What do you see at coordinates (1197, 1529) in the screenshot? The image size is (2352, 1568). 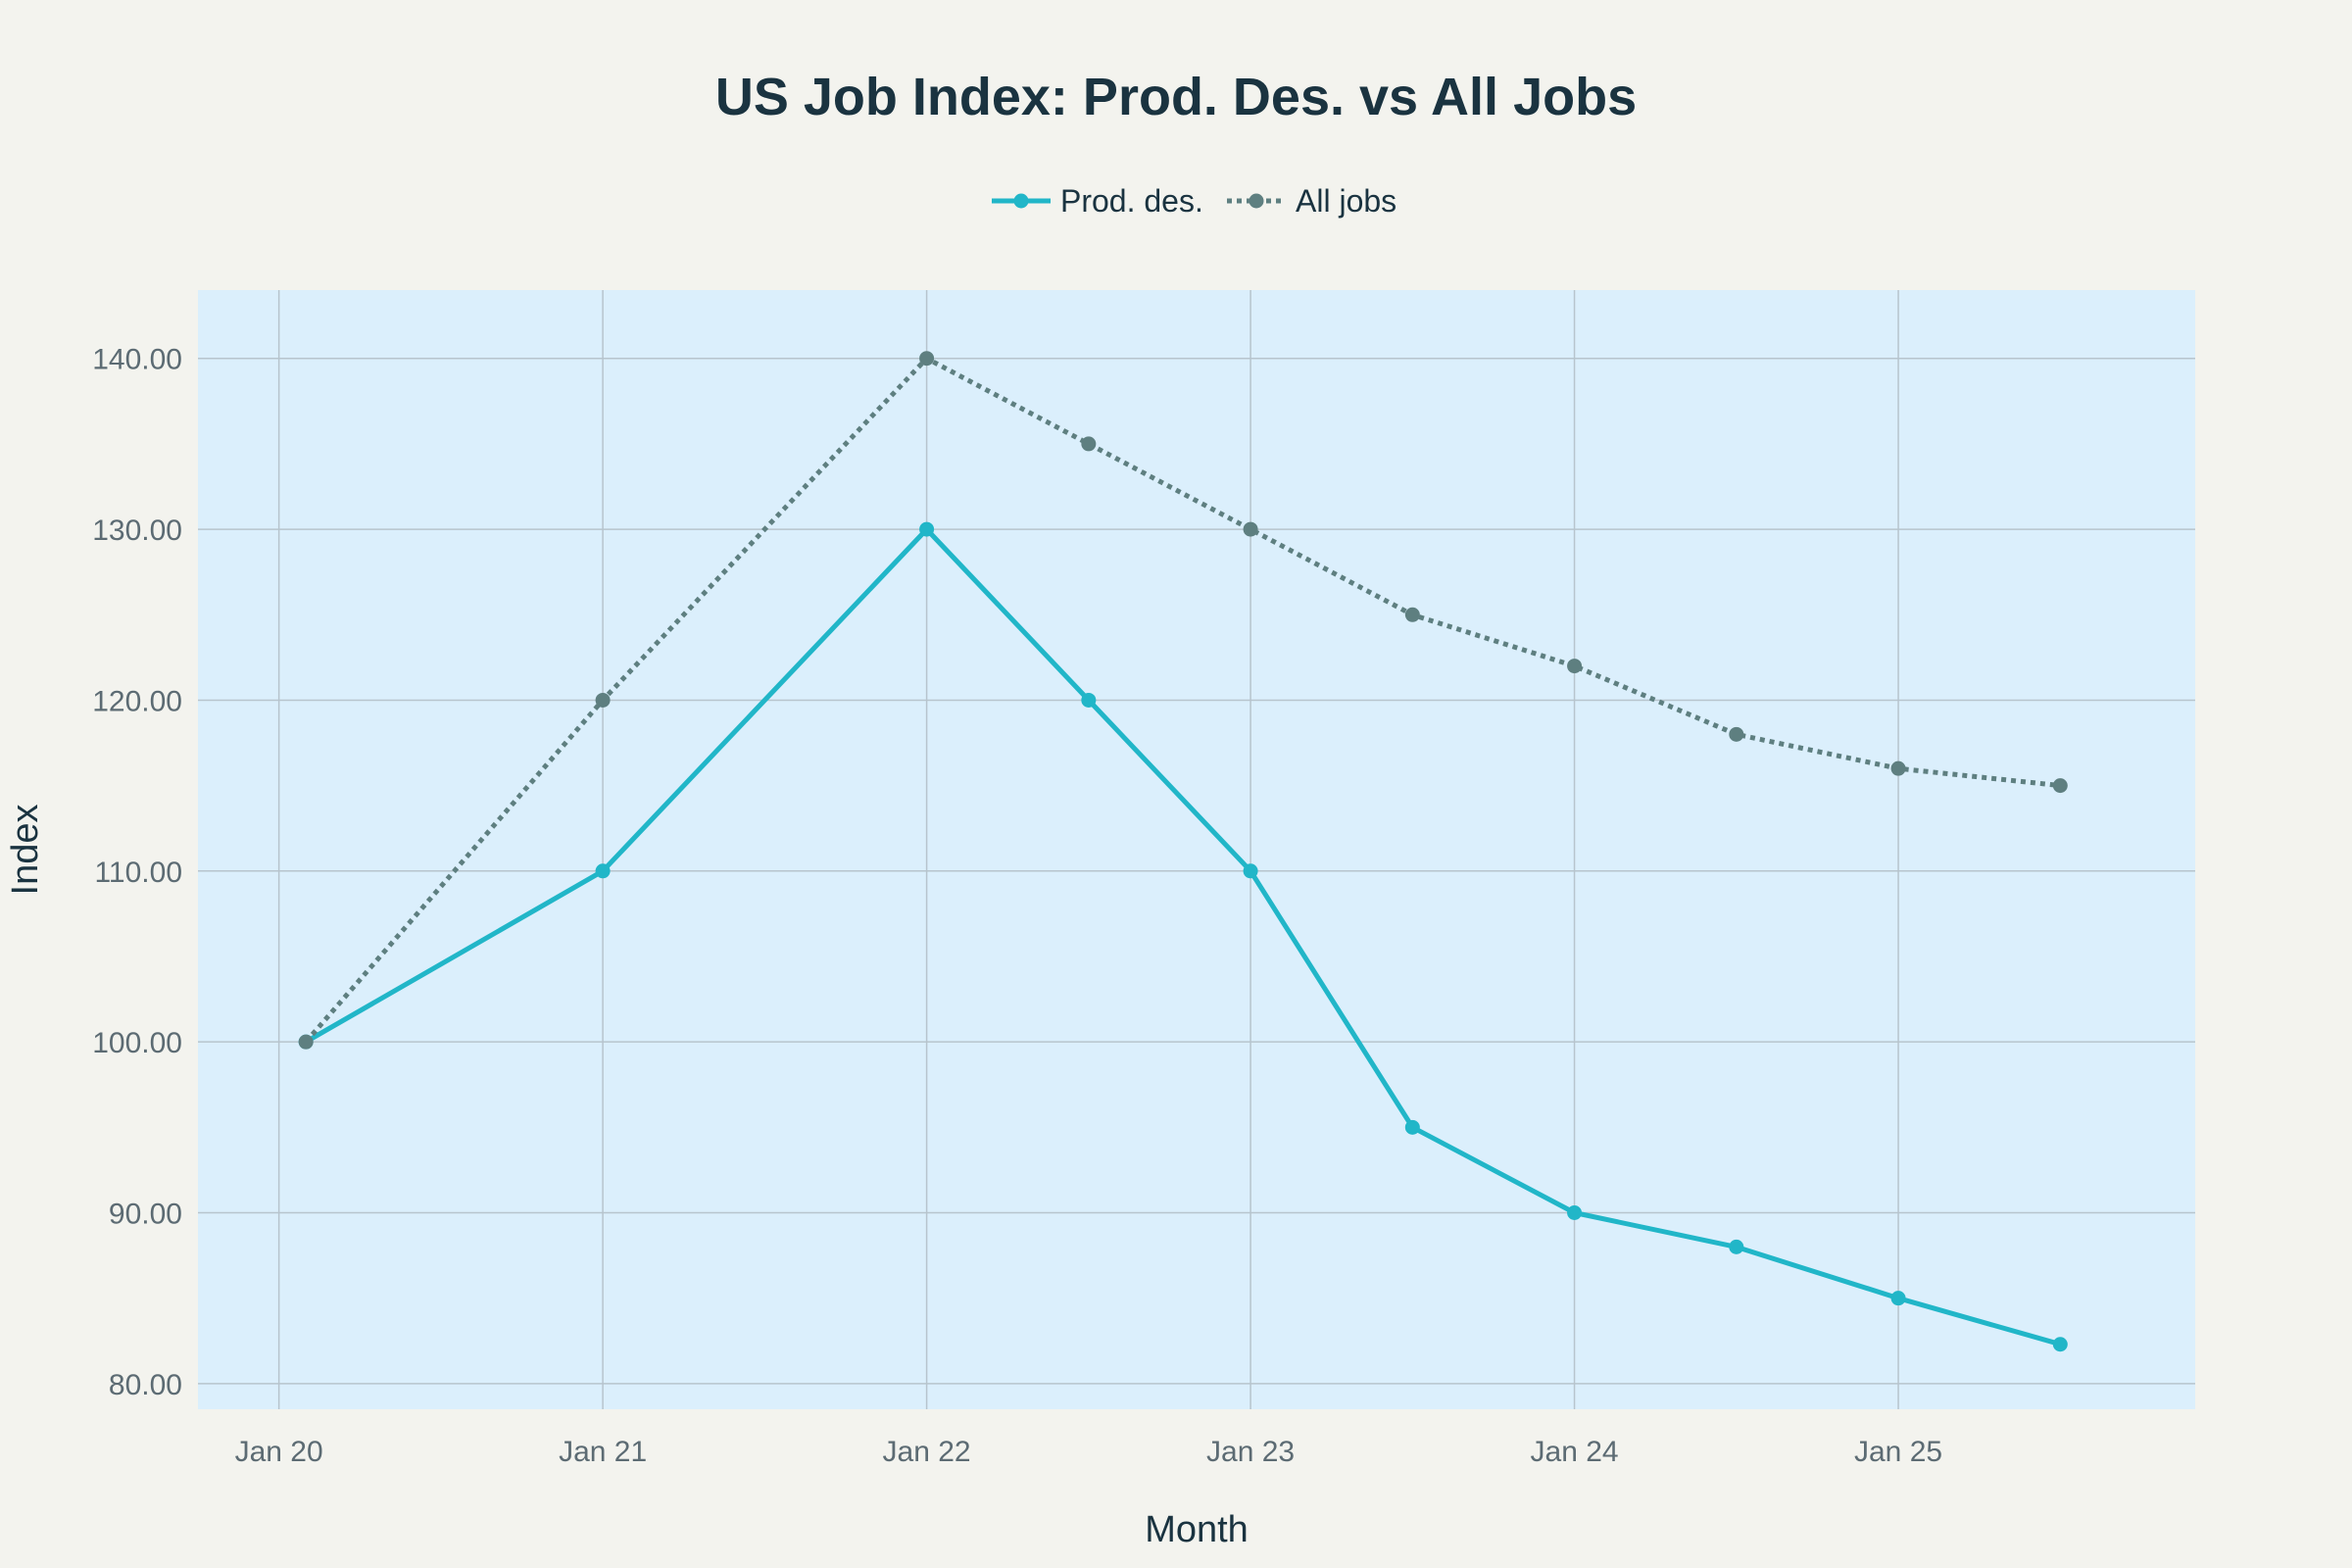 I see `x-axis-label: Month` at bounding box center [1197, 1529].